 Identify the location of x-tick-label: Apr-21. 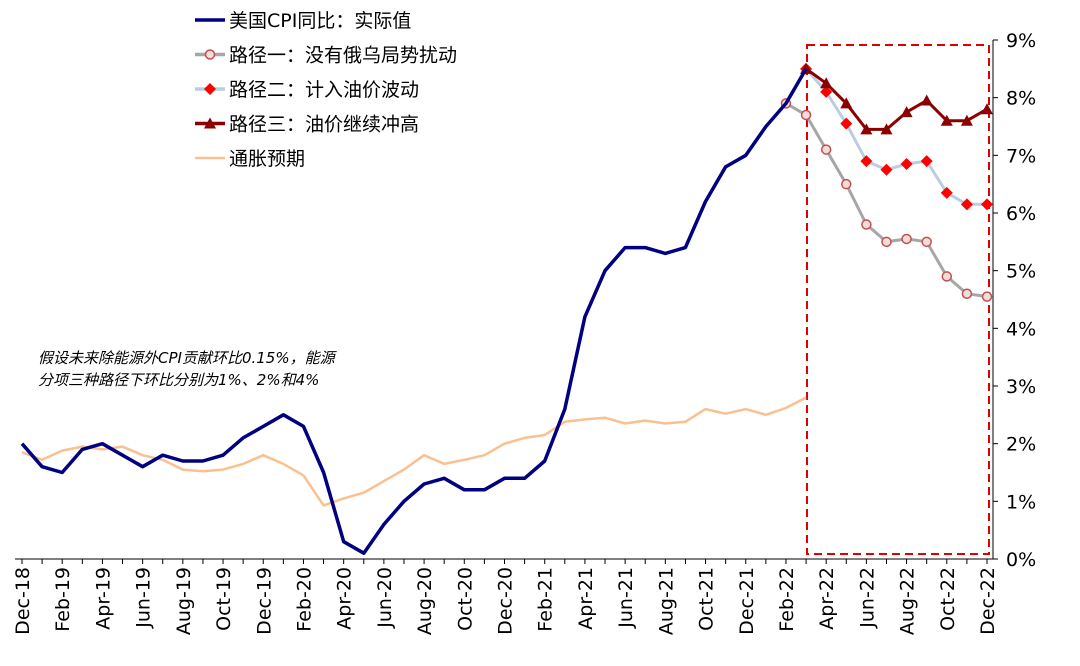
(586, 598).